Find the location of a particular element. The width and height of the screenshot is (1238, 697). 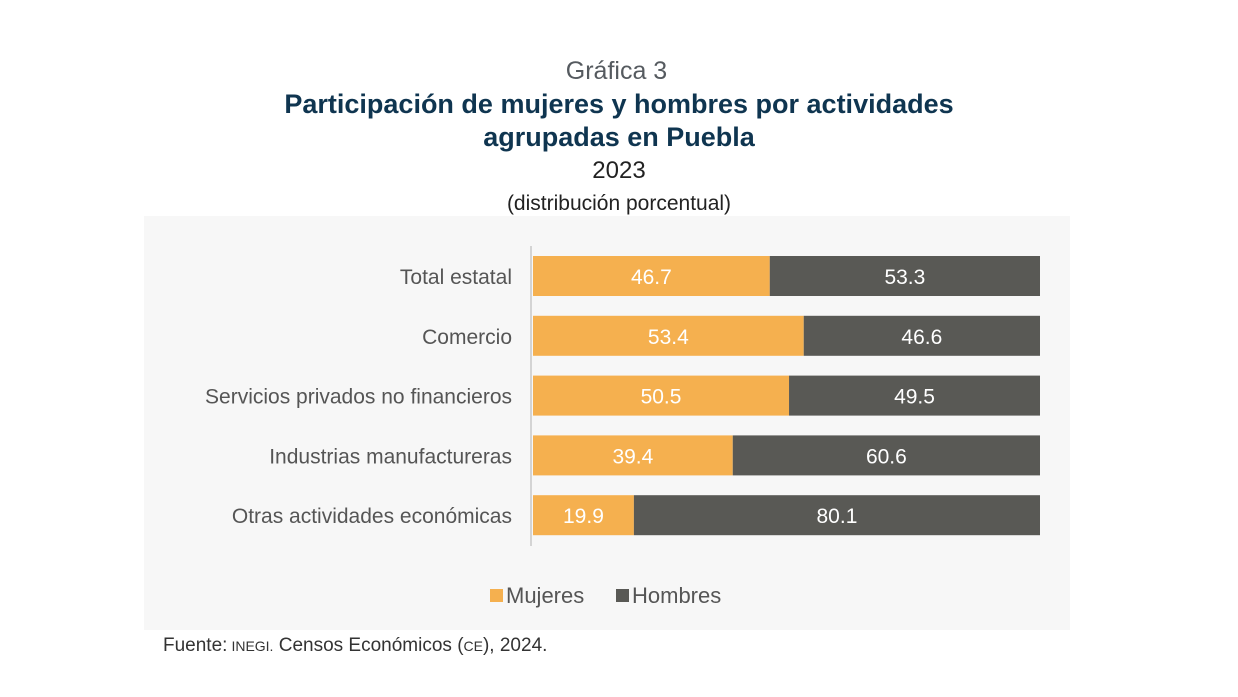

data-label-mujeres: 53.4 is located at coordinates (668, 337).